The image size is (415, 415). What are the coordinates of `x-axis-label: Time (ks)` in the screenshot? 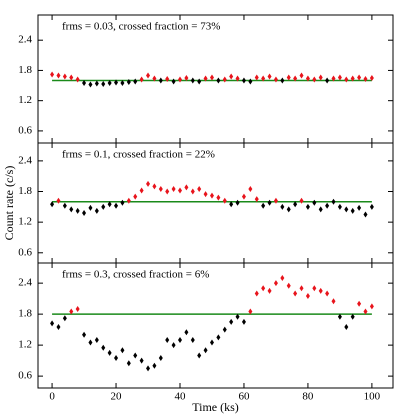 It's located at (215, 407).